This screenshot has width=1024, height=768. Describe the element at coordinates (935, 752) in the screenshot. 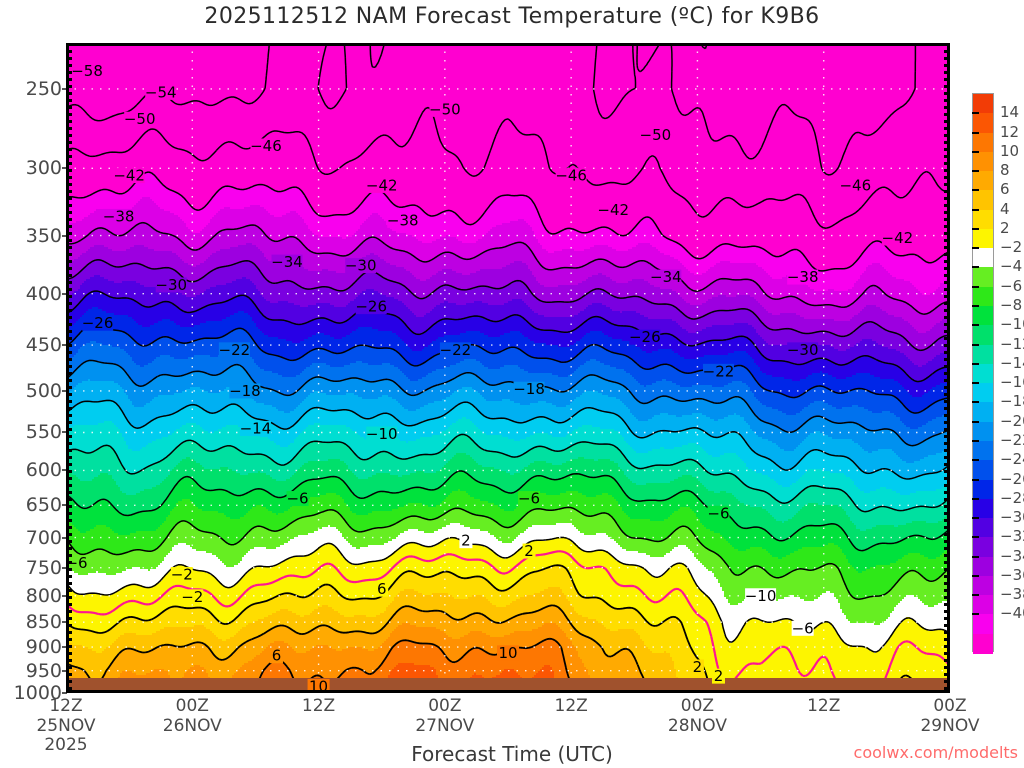

I see `watermark: coolwx.com/modelts` at that location.